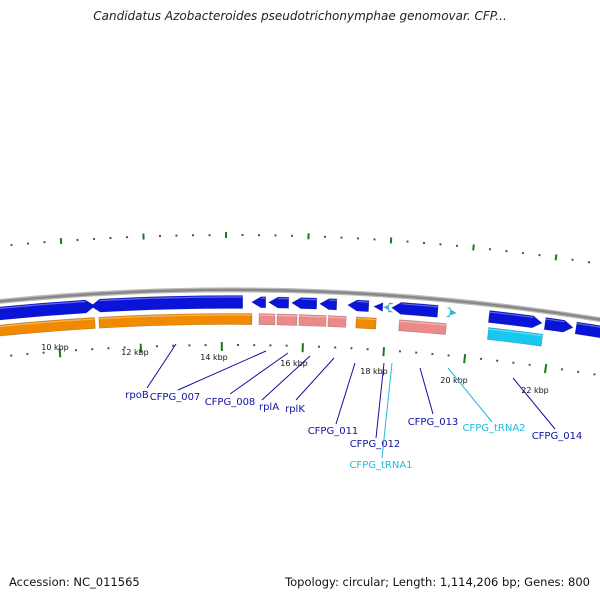  What do you see at coordinates (259, 302) in the screenshot?
I see `gene-cfpg008-feature` at bounding box center [259, 302].